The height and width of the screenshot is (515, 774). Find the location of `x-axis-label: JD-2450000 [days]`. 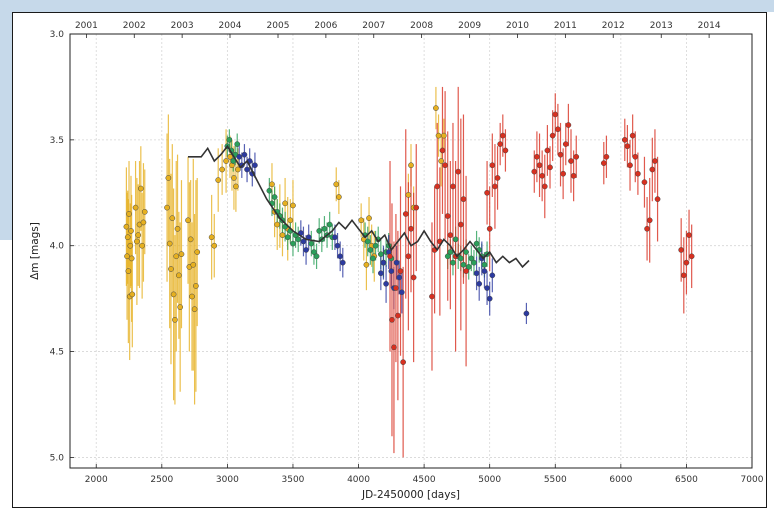

x-axis-label: JD-2450000 [days] is located at coordinates (410, 495).